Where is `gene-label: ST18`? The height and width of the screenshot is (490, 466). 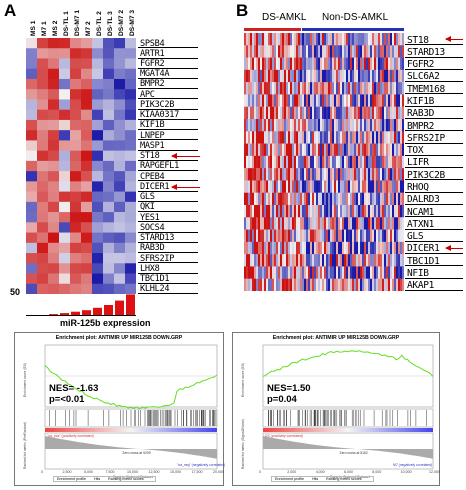
gene-label: ST18 is located at coordinates (150, 156).